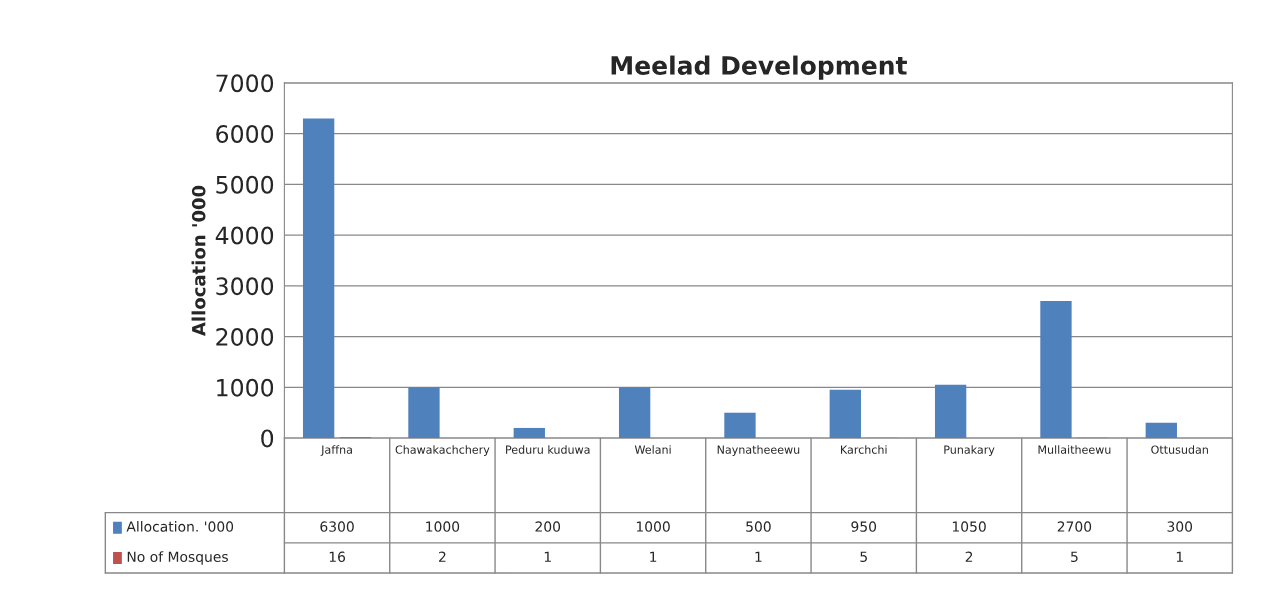 The image size is (1264, 592). I want to click on data-label: 6300, so click(337, 526).